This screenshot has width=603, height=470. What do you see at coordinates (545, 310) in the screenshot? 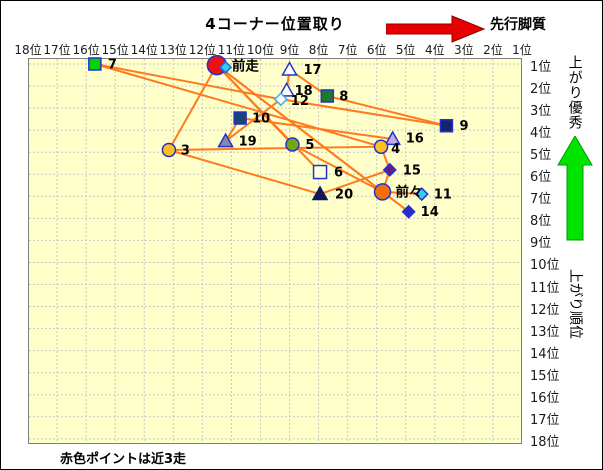
I see `y-axis-label: 12位` at bounding box center [545, 310].